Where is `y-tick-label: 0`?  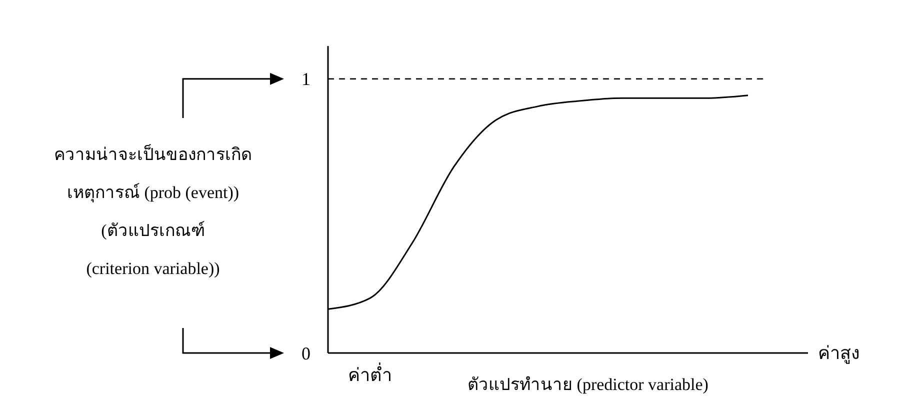
y-tick-label: 0 is located at coordinates (306, 353).